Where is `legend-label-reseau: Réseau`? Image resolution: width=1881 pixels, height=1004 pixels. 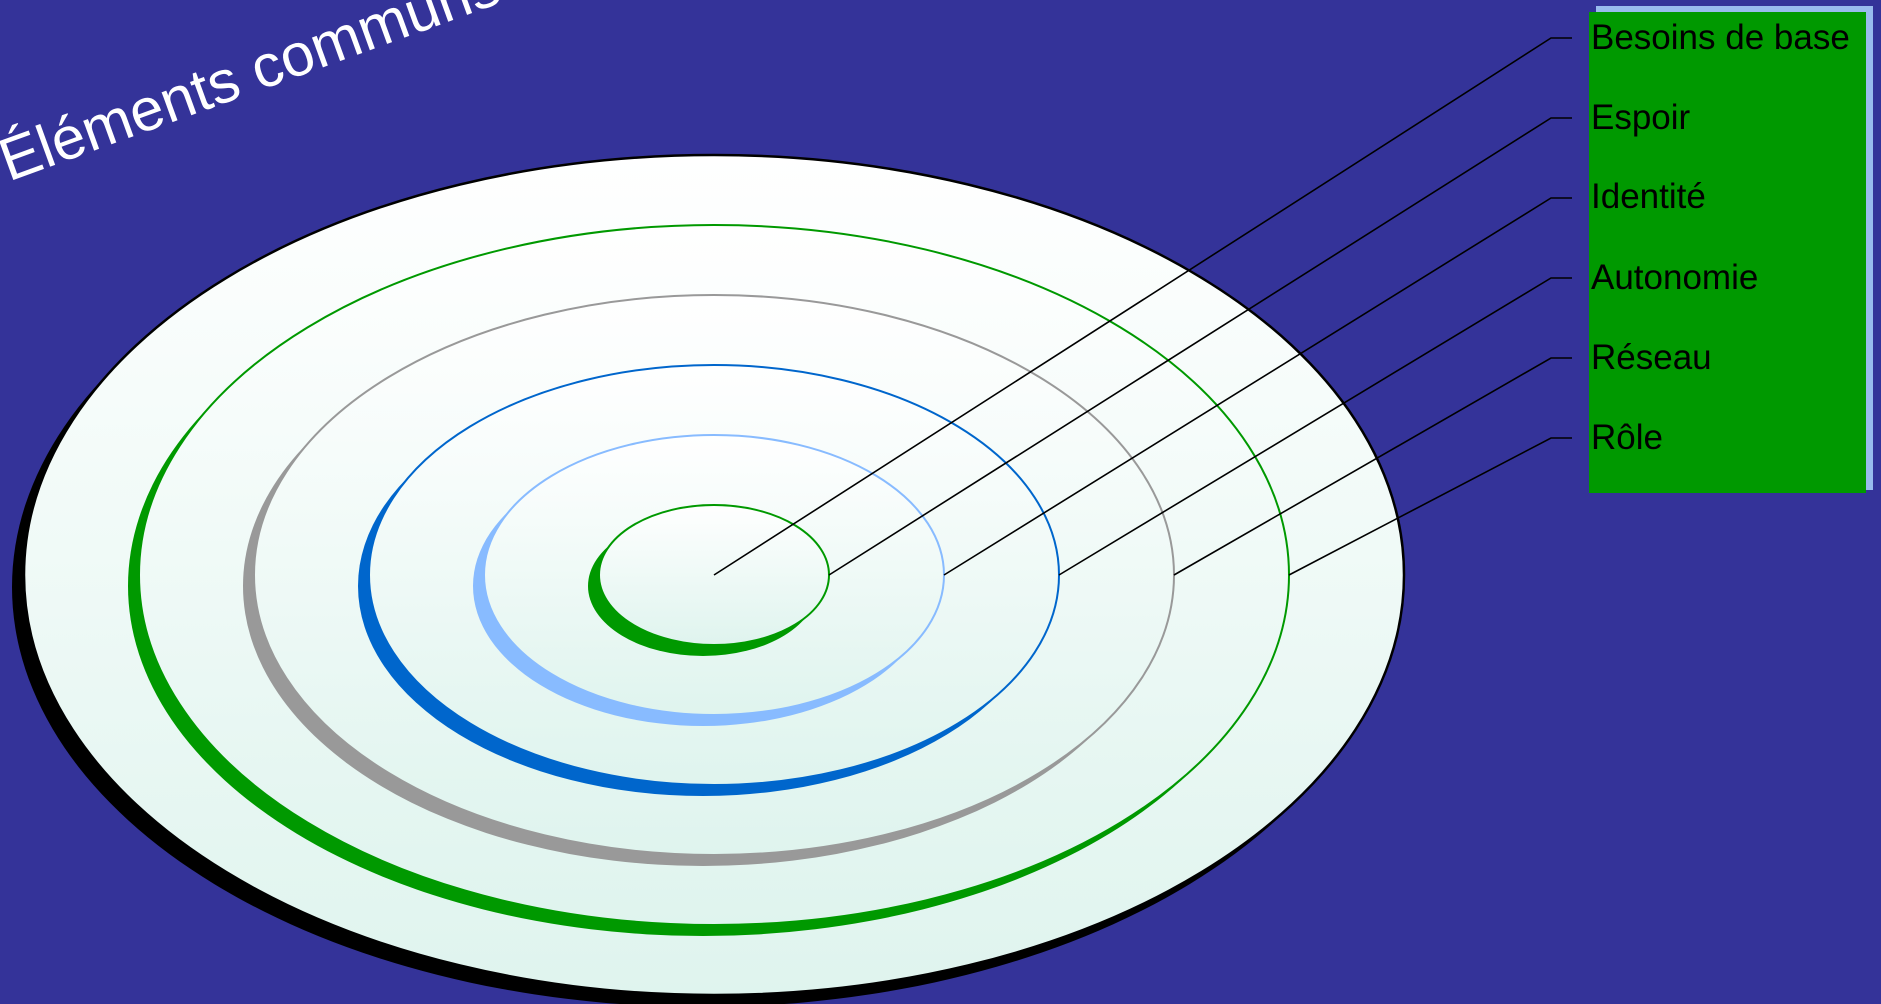 legend-label-reseau: Réseau is located at coordinates (1651, 357).